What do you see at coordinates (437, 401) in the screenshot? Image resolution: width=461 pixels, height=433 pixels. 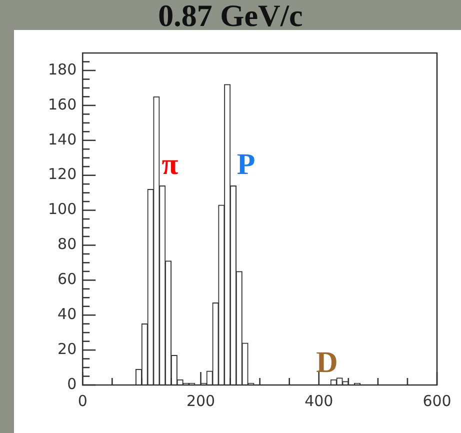 I see `x-tick-label: 600` at bounding box center [437, 401].